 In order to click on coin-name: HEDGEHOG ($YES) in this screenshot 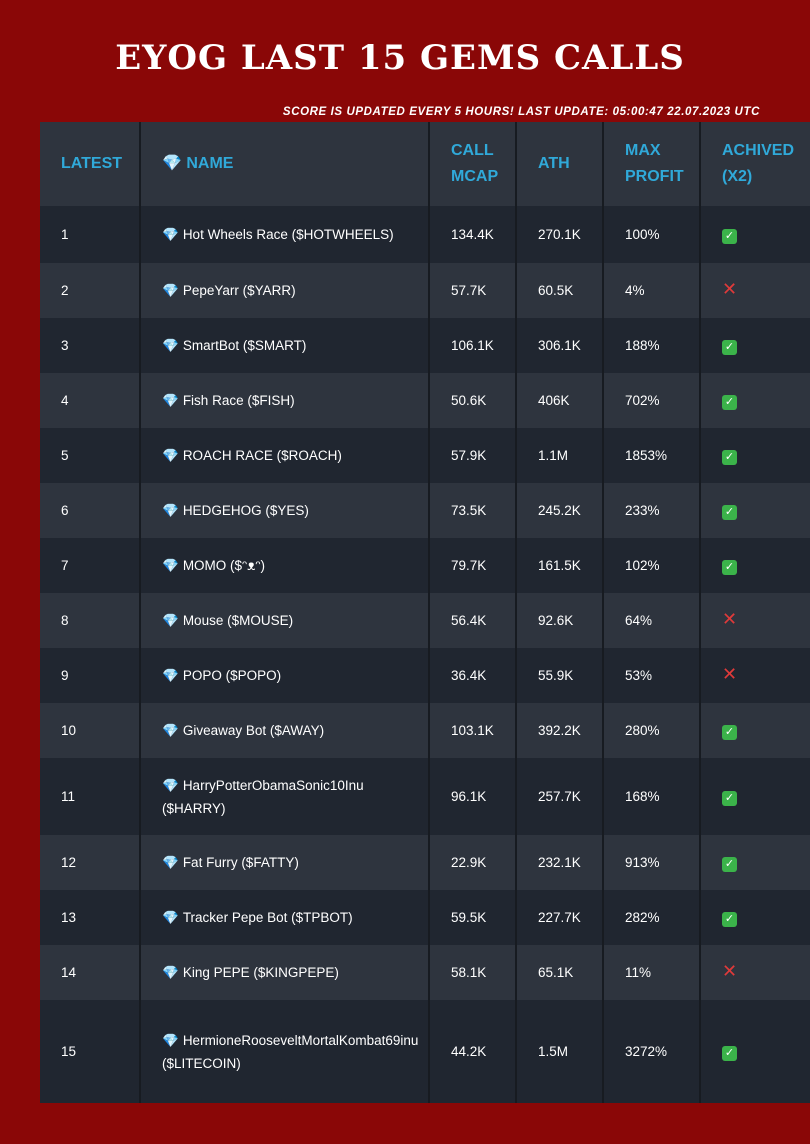, I will do `click(245, 510)`.